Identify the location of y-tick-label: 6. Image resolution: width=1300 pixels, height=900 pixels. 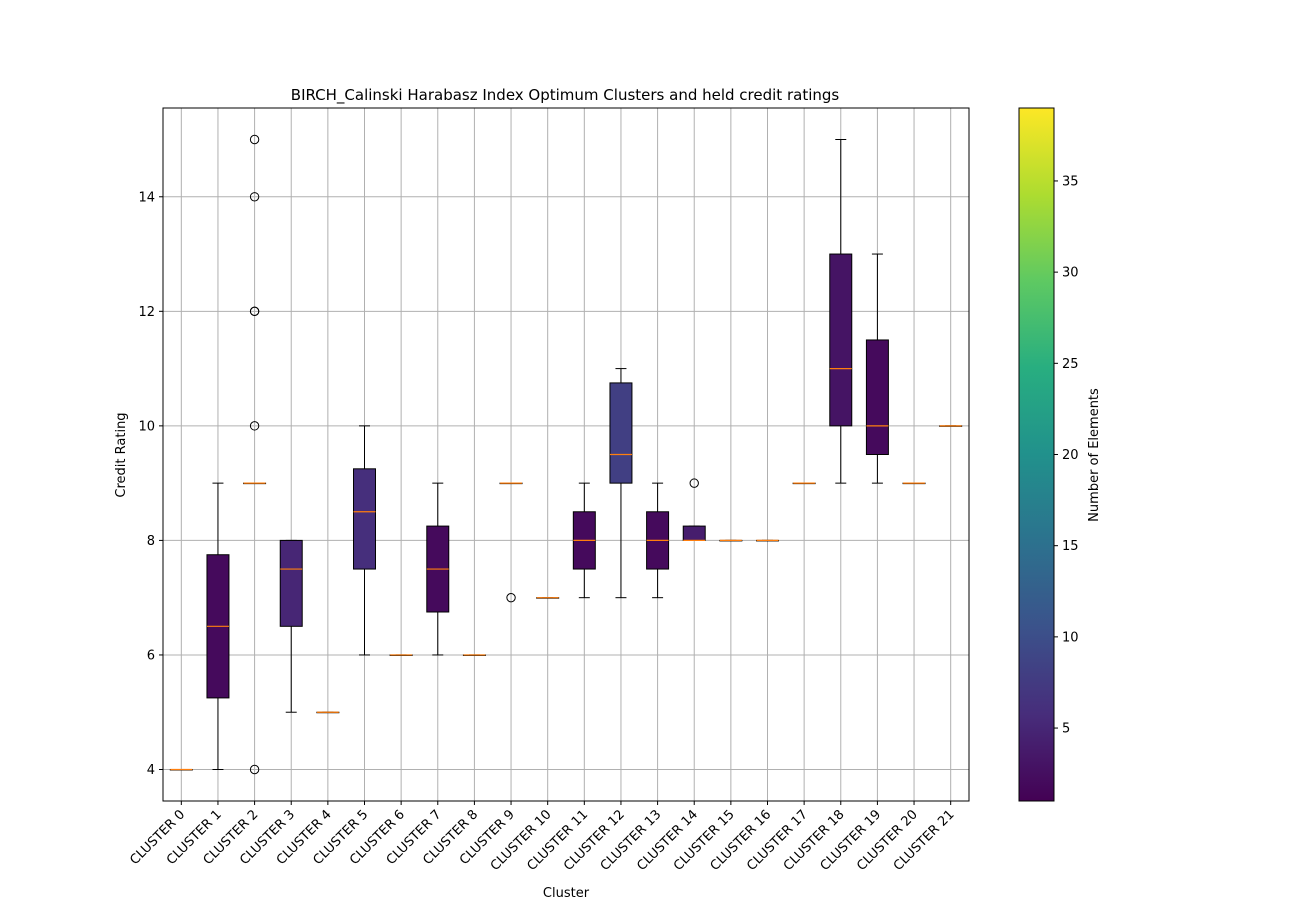
(151, 655).